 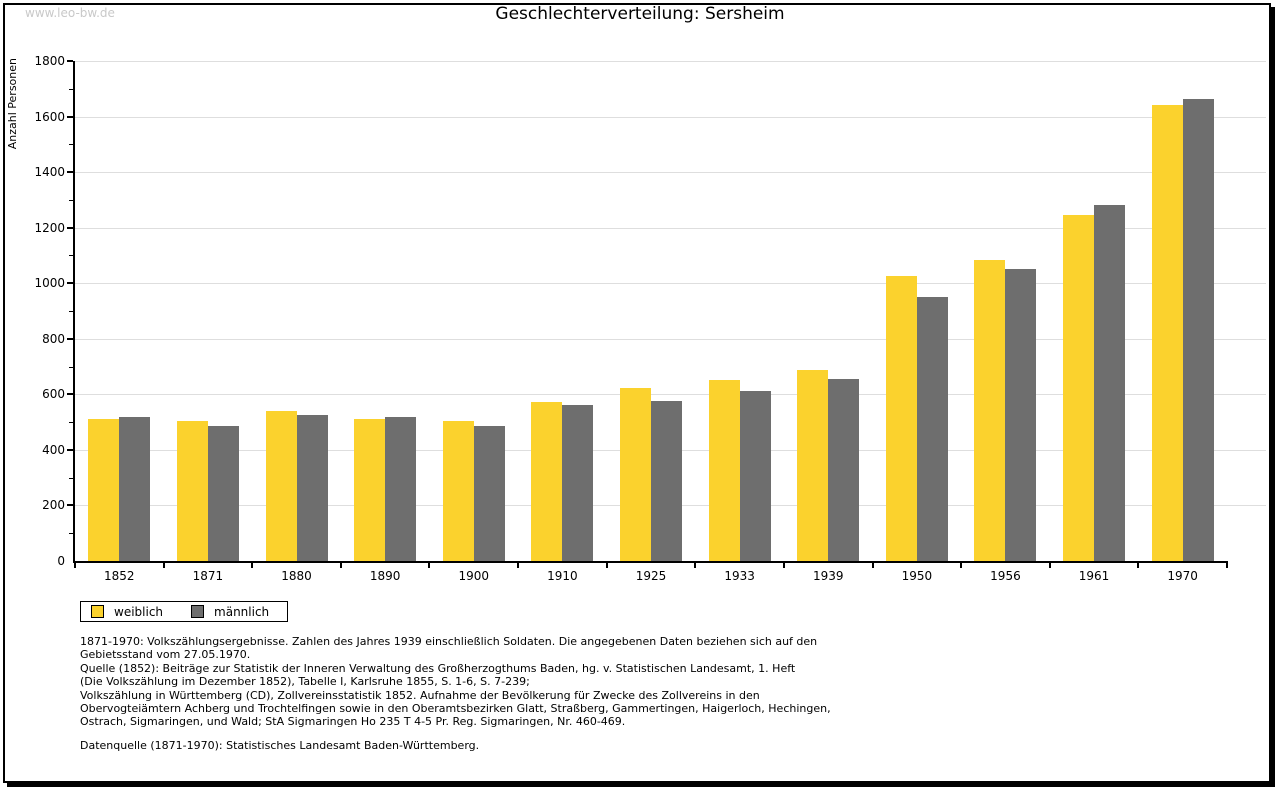 What do you see at coordinates (813, 465) in the screenshot?
I see `bar-weiblich-1939` at bounding box center [813, 465].